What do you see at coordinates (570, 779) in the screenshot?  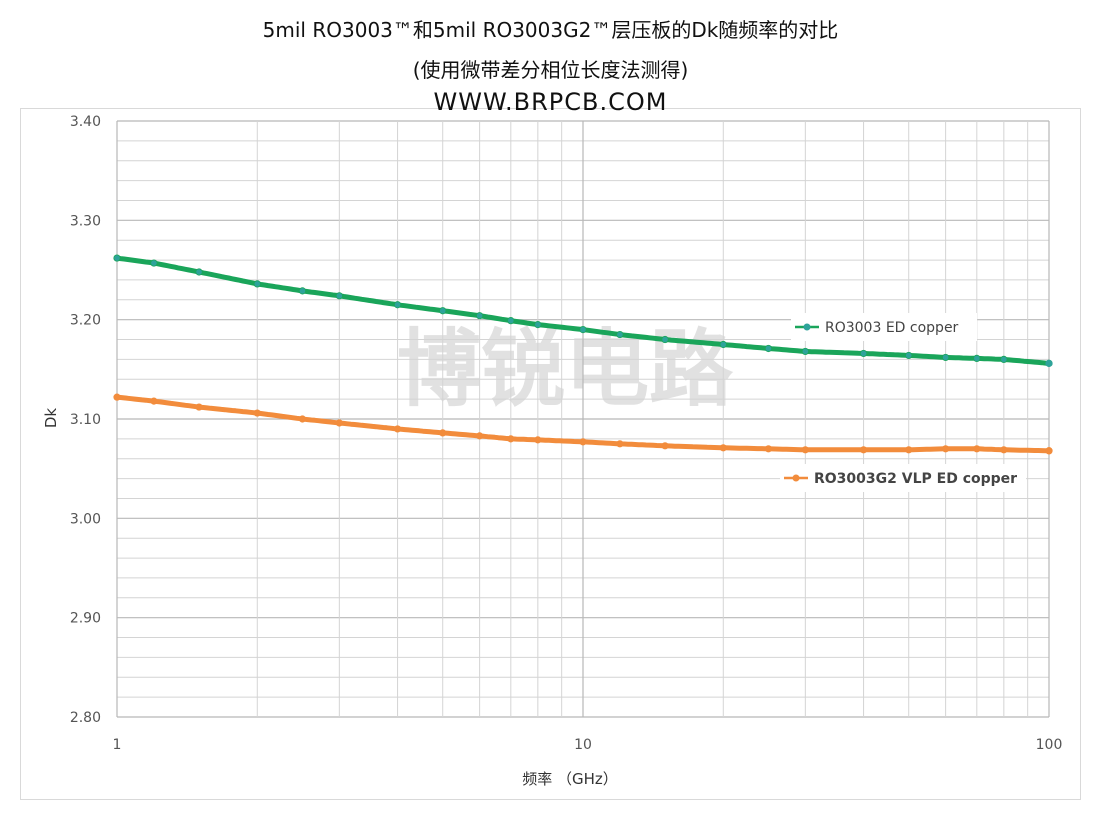 I see `x-axis-label: 频率 （GHz）` at bounding box center [570, 779].